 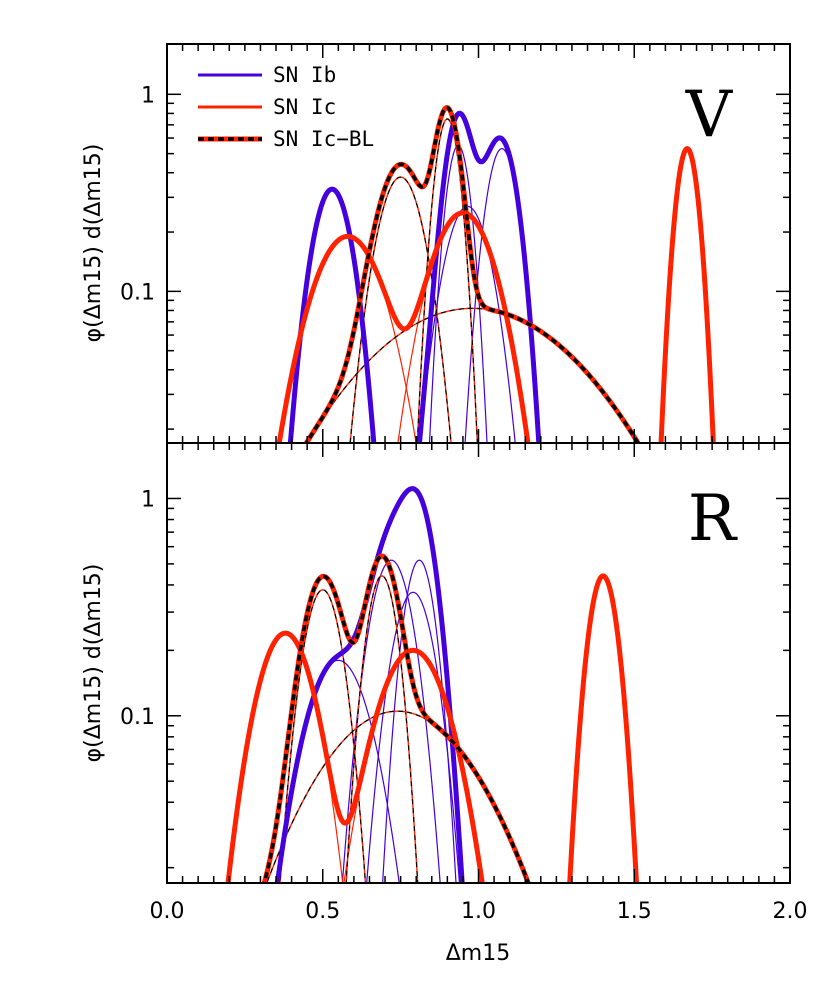 What do you see at coordinates (709, 115) in the screenshot?
I see `band-label-v: V` at bounding box center [709, 115].